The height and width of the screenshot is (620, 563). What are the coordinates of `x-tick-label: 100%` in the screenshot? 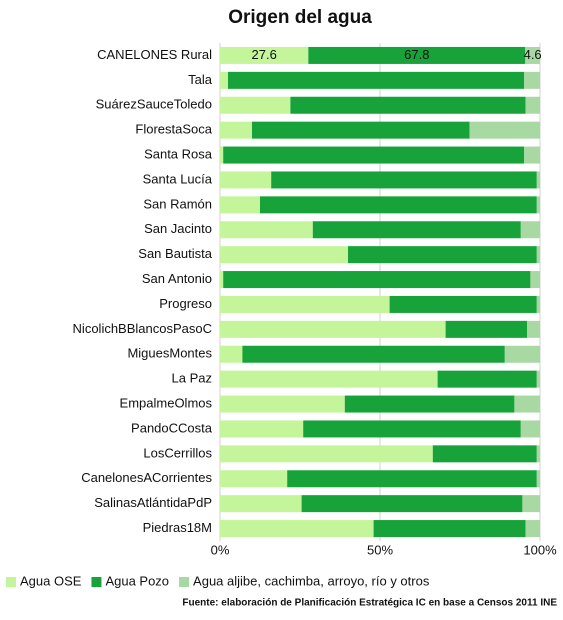 It's located at (540, 549).